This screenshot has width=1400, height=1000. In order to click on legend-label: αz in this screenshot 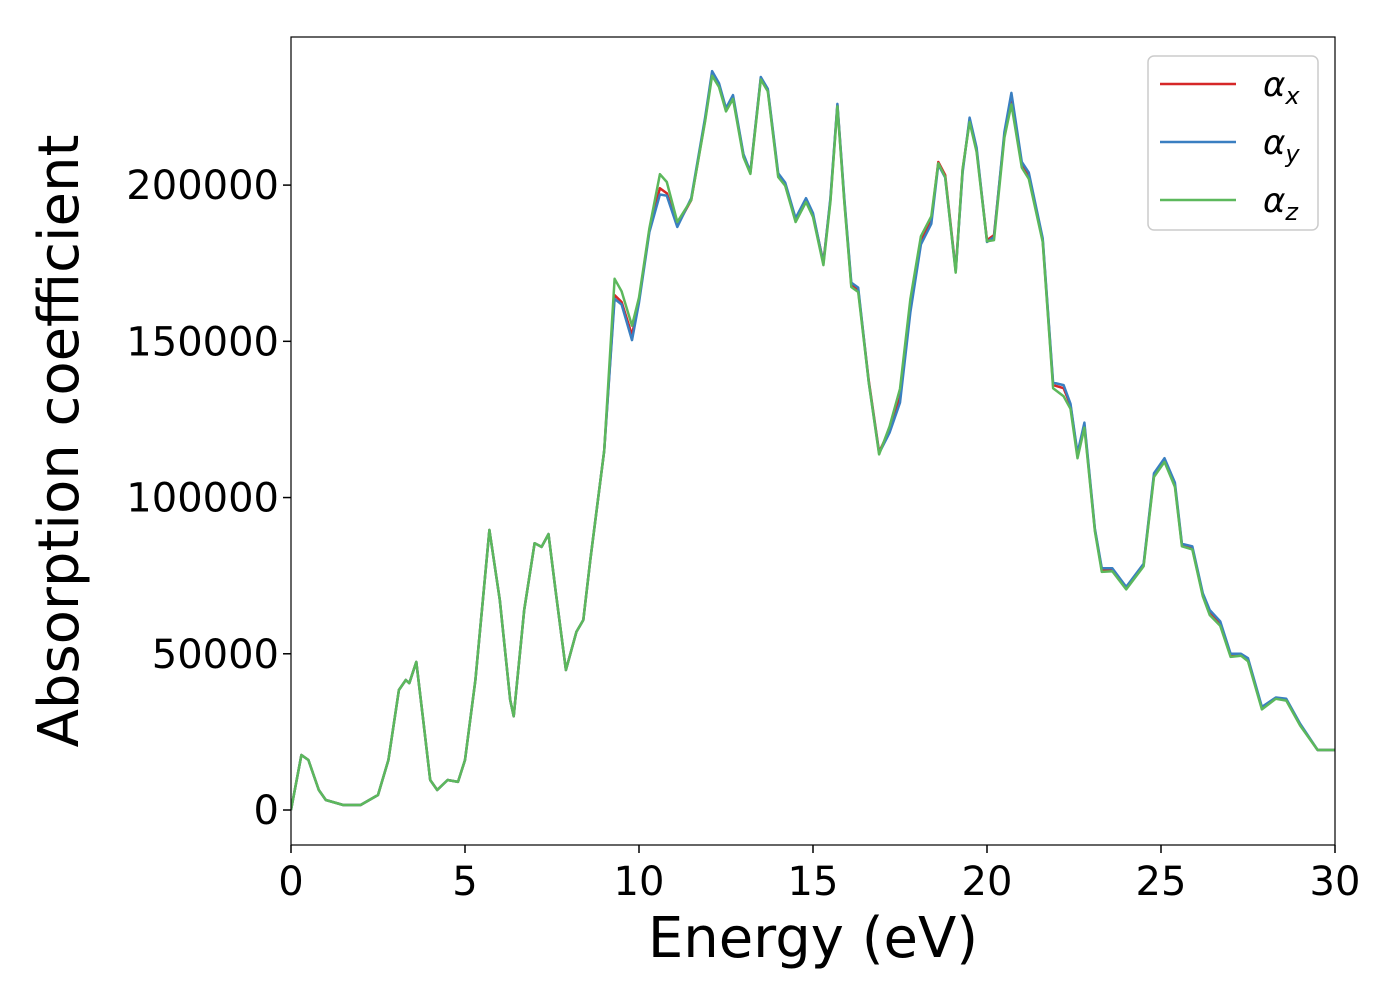, I will do `click(1281, 203)`.